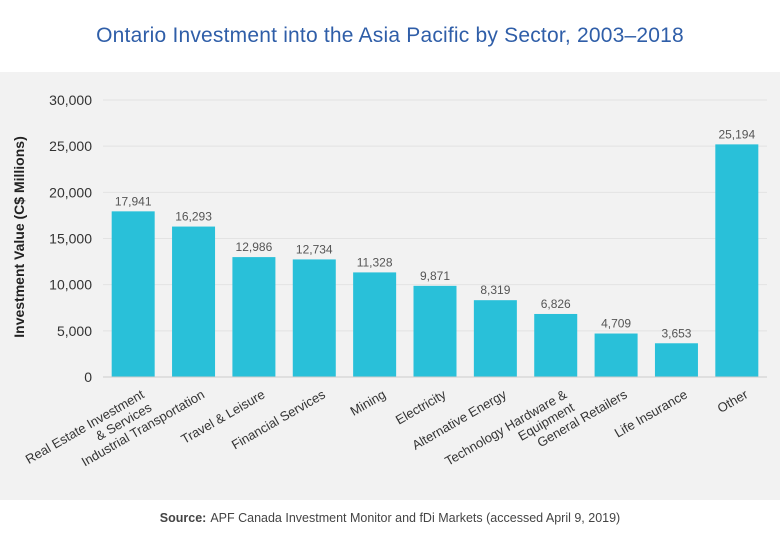 This screenshot has height=535, width=780. I want to click on y-tick-label: 25,000, so click(70, 146).